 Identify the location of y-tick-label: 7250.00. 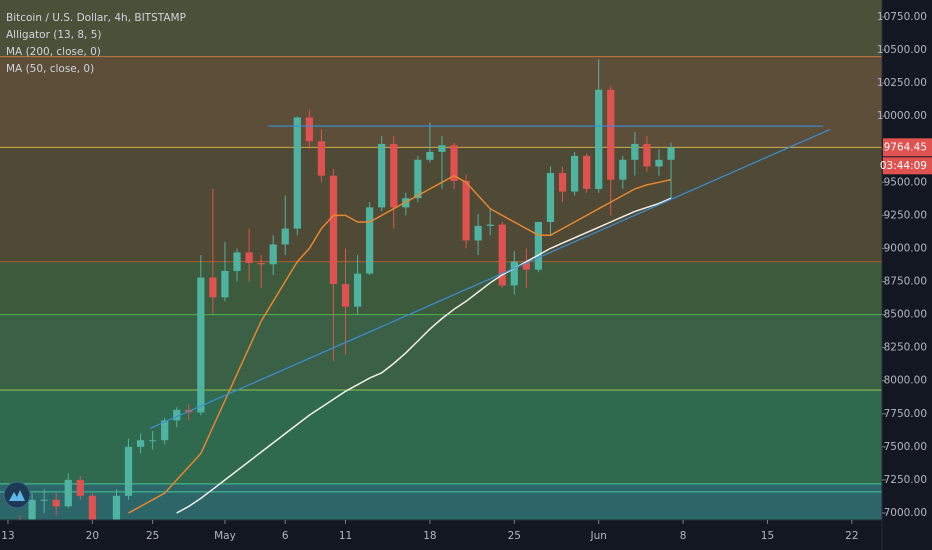
(905, 480).